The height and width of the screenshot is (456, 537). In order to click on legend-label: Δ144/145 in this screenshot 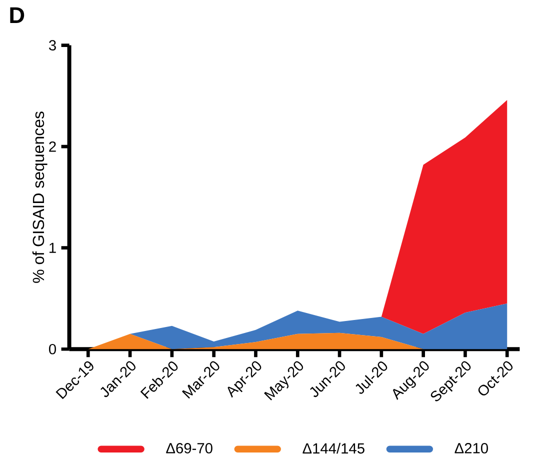, I will do `click(333, 448)`.